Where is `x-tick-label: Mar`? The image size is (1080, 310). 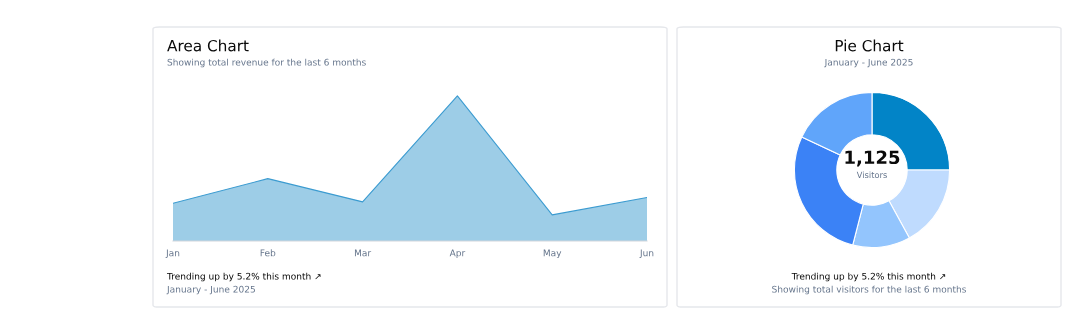
x-tick-label: Mar is located at coordinates (363, 253).